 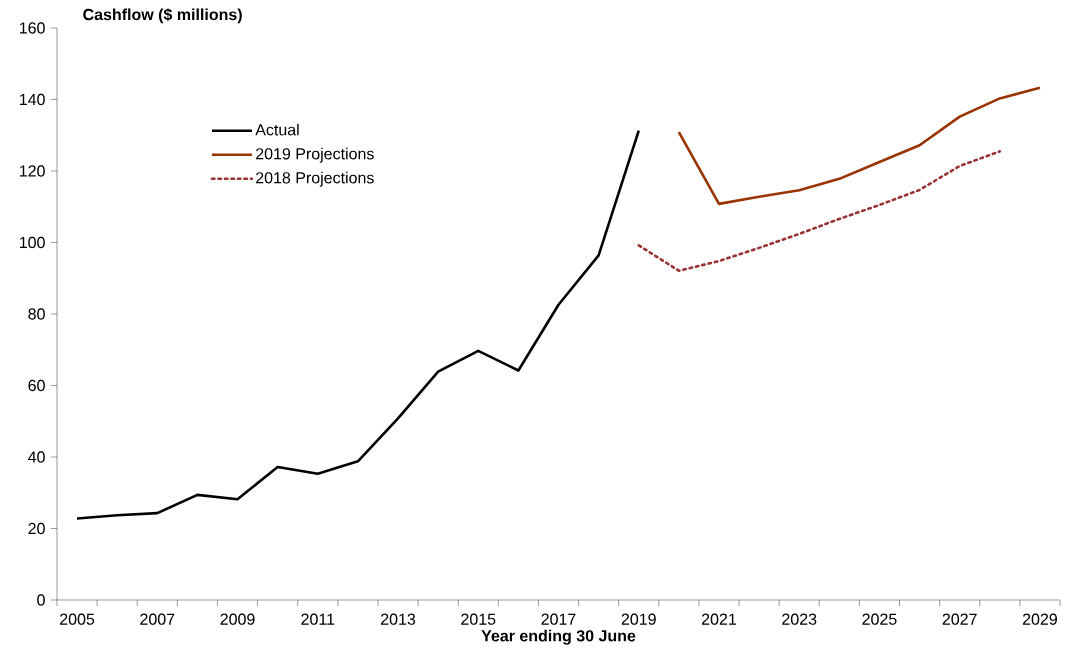 What do you see at coordinates (799, 619) in the screenshot?
I see `x-tick-label: 2023` at bounding box center [799, 619].